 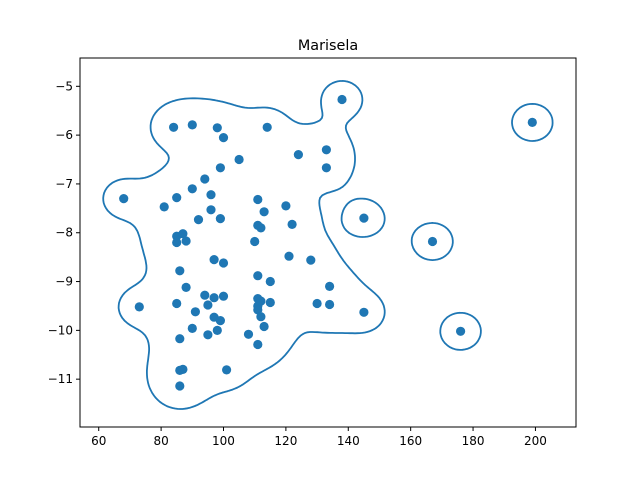 I want to click on y-tick-label: −9, so click(x=64, y=282).